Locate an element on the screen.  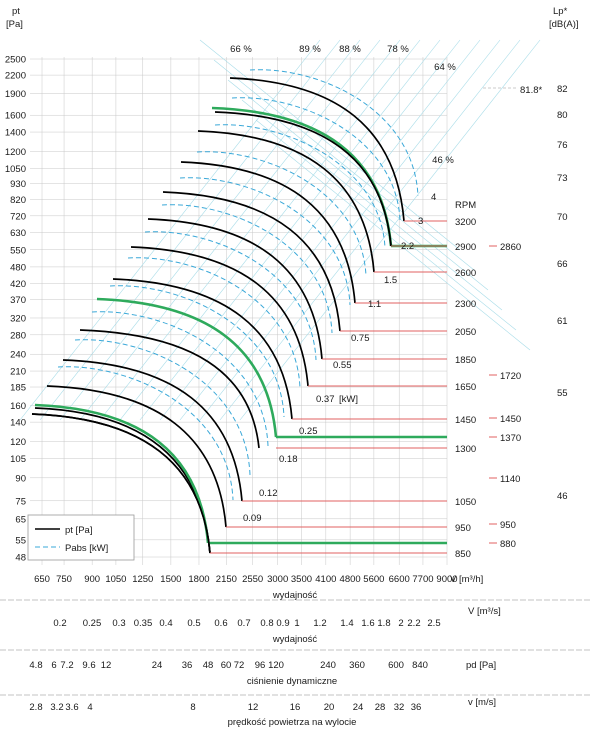
efficiency-label-1: 89 % is located at coordinates (310, 49).